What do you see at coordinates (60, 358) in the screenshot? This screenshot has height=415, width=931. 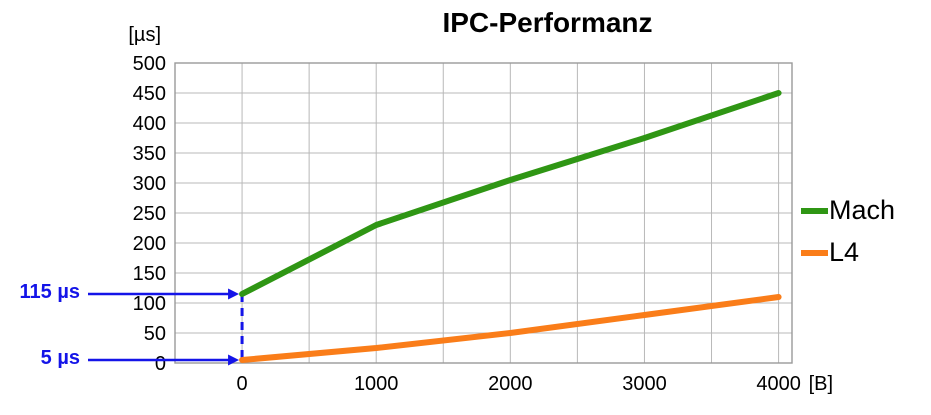 I see `annotation-5us: 5 µs` at bounding box center [60, 358].